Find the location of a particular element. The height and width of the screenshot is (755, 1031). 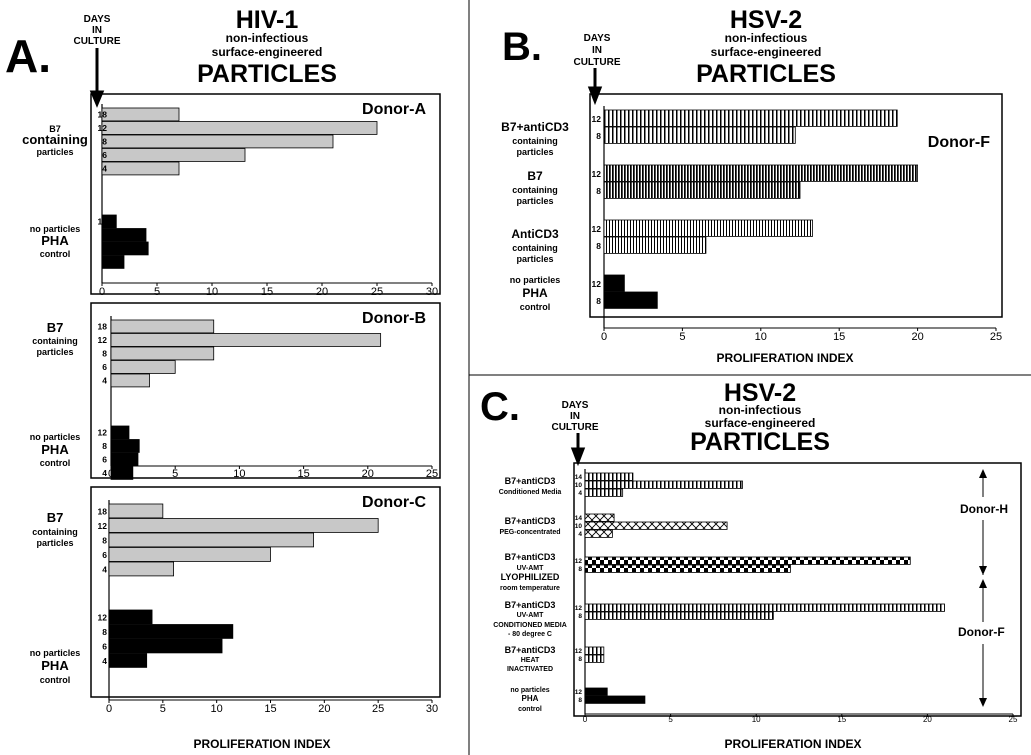

panel-b-subtitle-1: non-infectious is located at coordinates (766, 38).